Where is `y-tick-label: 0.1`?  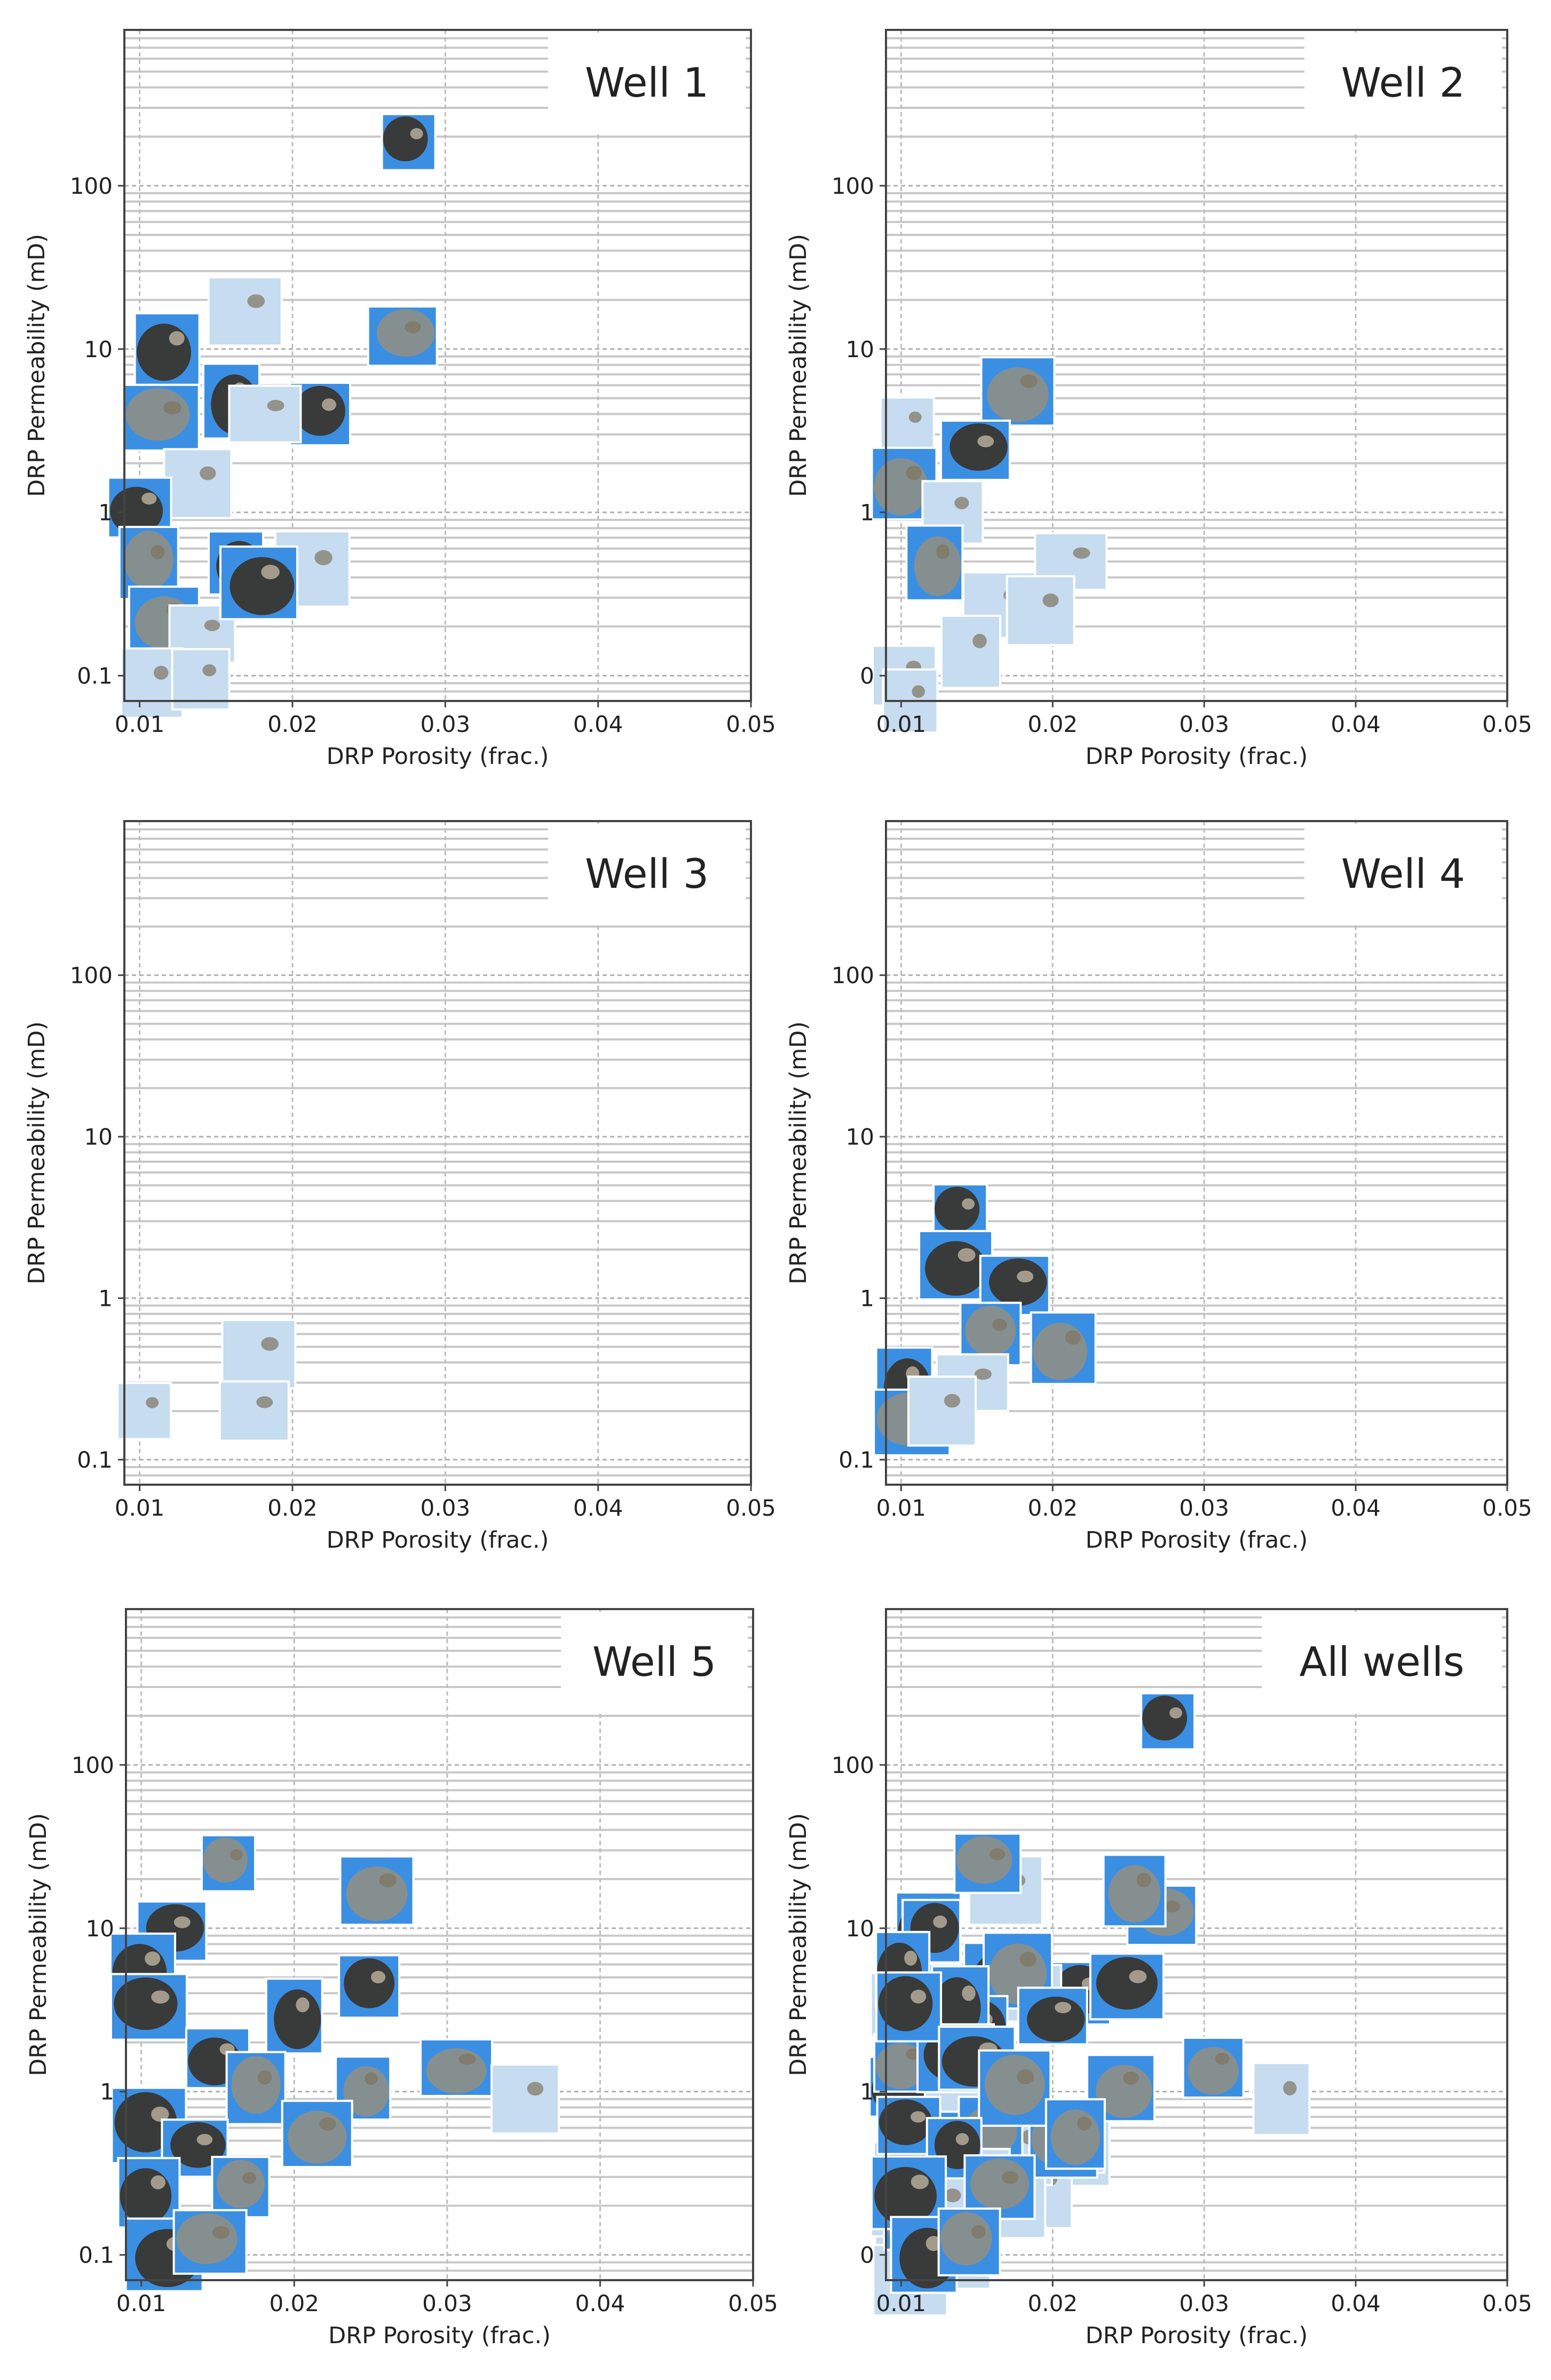 y-tick-label: 0.1 is located at coordinates (856, 1460).